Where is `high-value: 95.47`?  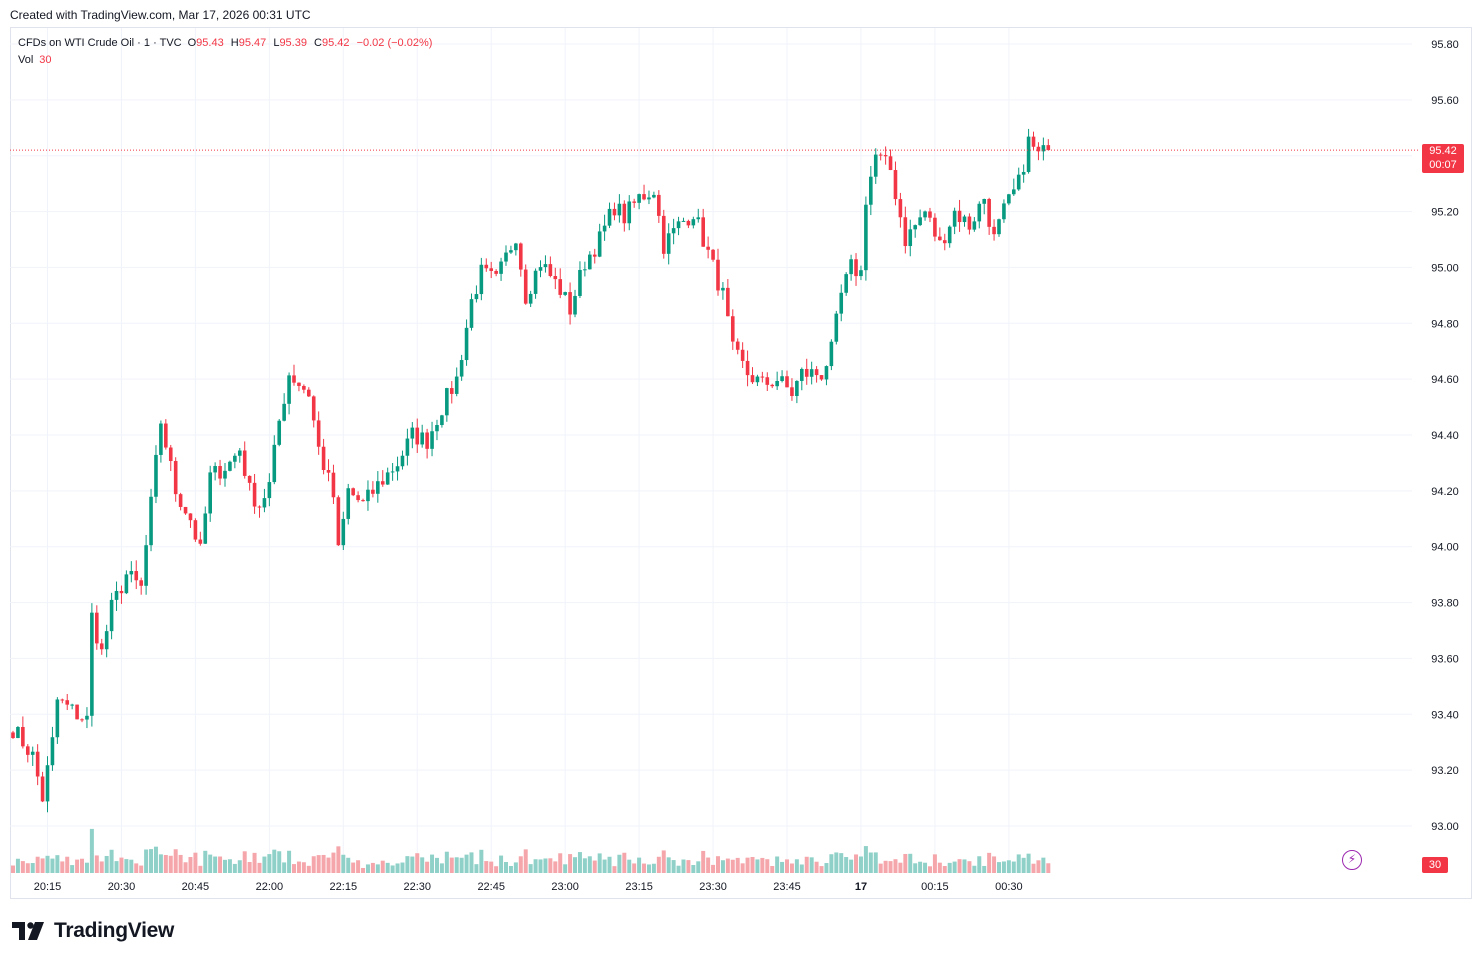
high-value: 95.47 is located at coordinates (252, 43).